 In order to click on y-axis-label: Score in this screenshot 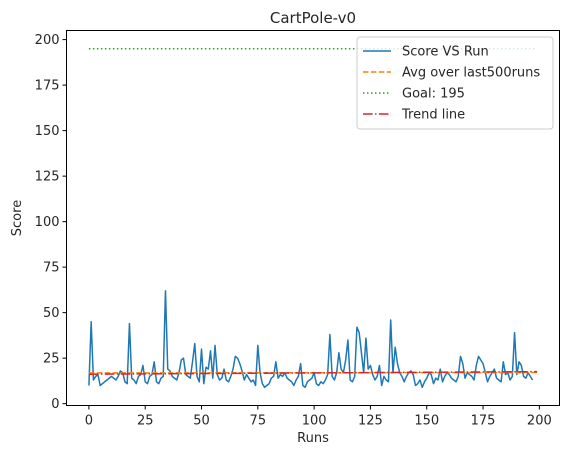, I will do `click(17, 218)`.